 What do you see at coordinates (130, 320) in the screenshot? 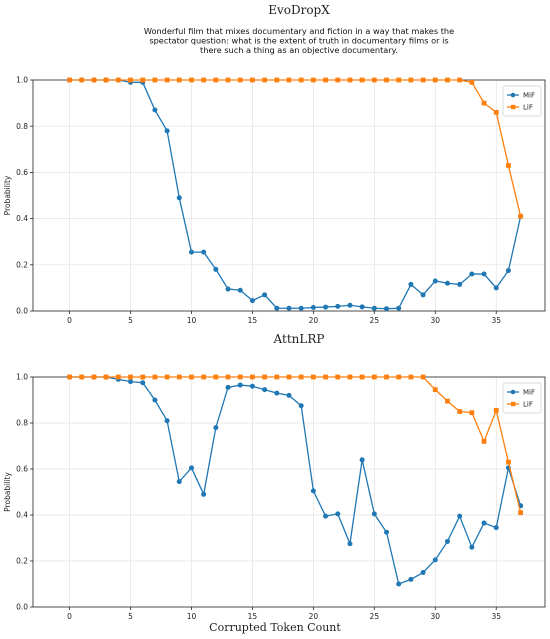
I see `x-tick-label: 5` at bounding box center [130, 320].